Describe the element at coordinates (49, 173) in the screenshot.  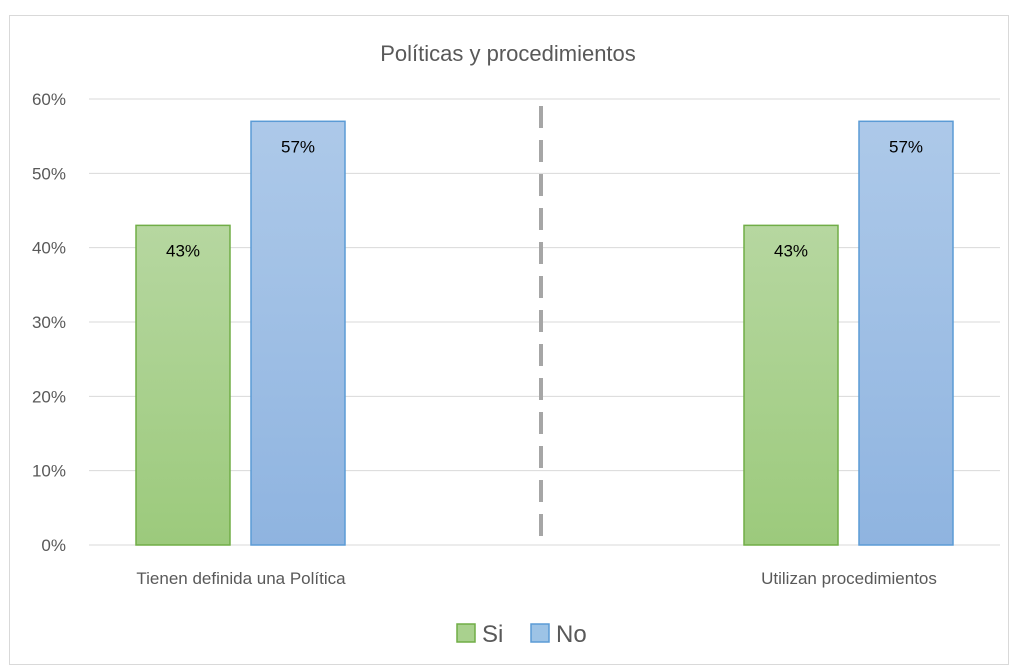
I see `y-tick-label: 50%` at that location.